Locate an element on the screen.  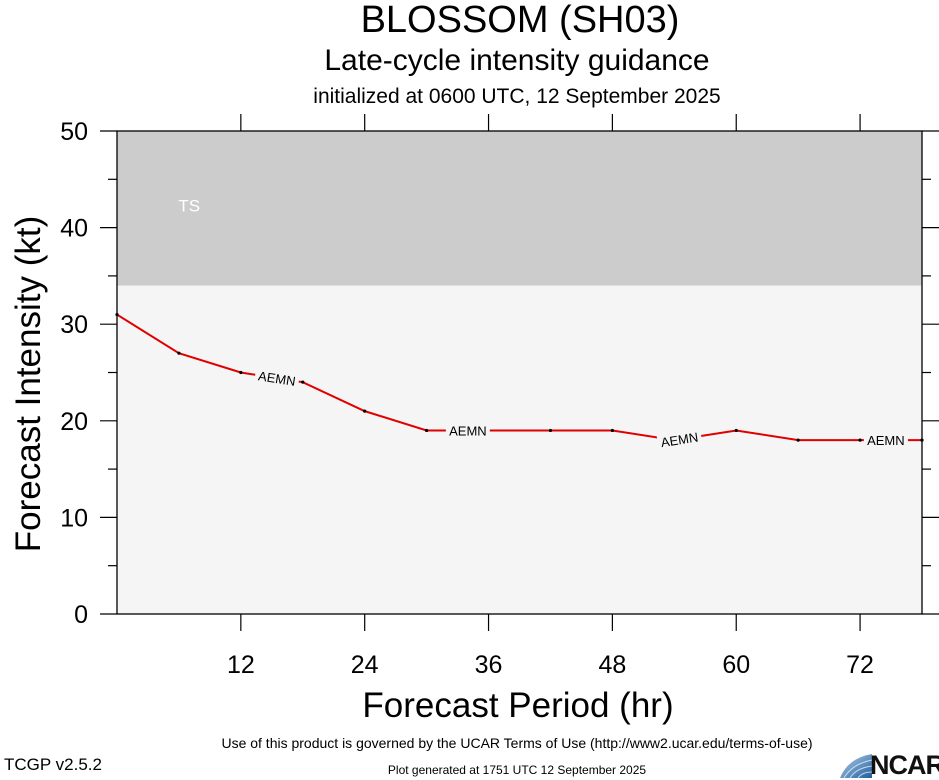
y-tick-label: 30 is located at coordinates (74, 325).